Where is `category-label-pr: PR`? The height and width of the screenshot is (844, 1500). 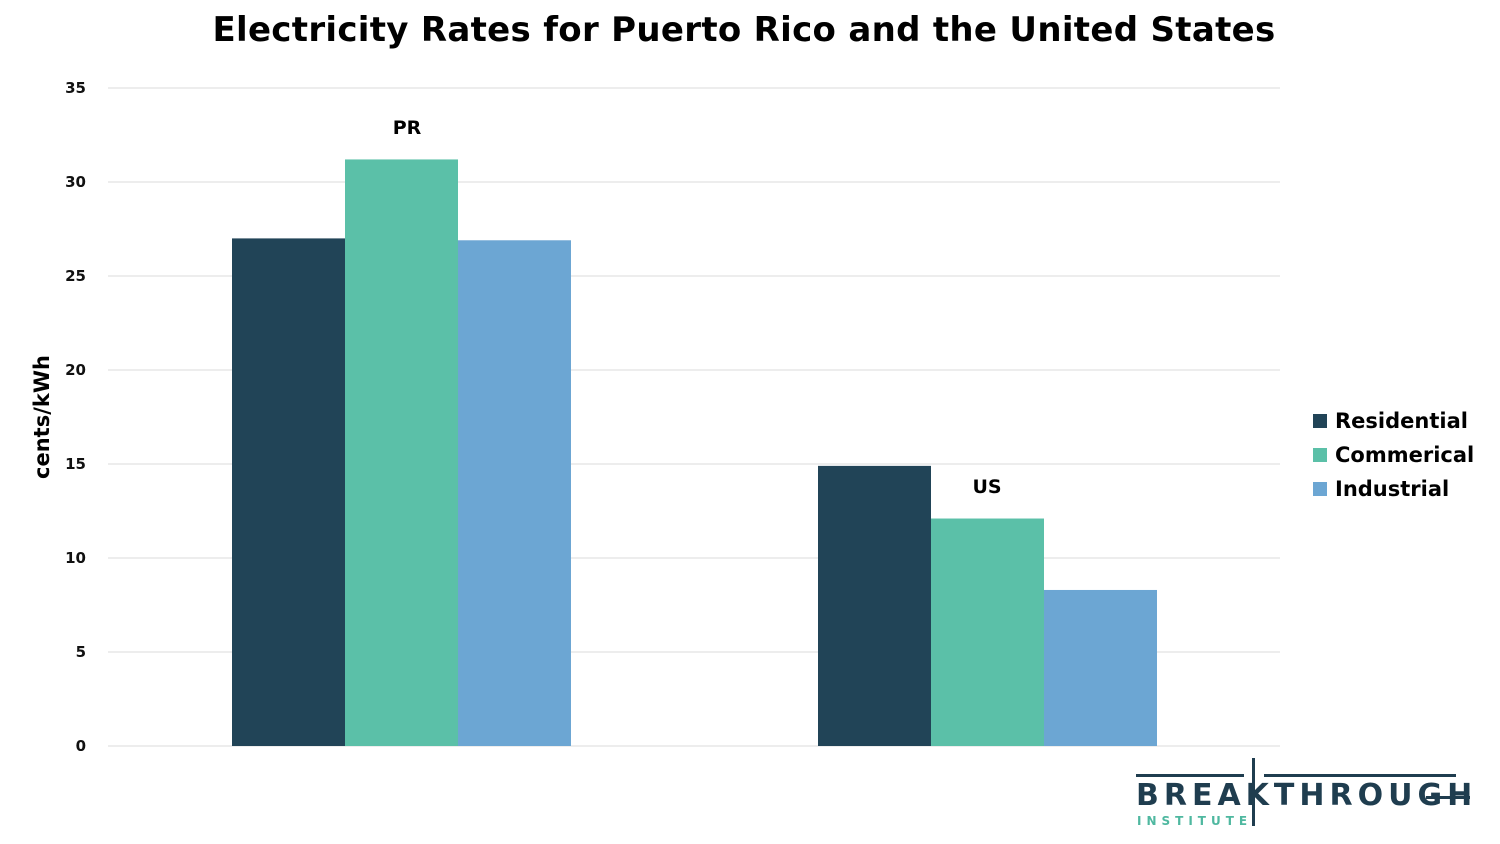 category-label-pr: PR is located at coordinates (407, 128).